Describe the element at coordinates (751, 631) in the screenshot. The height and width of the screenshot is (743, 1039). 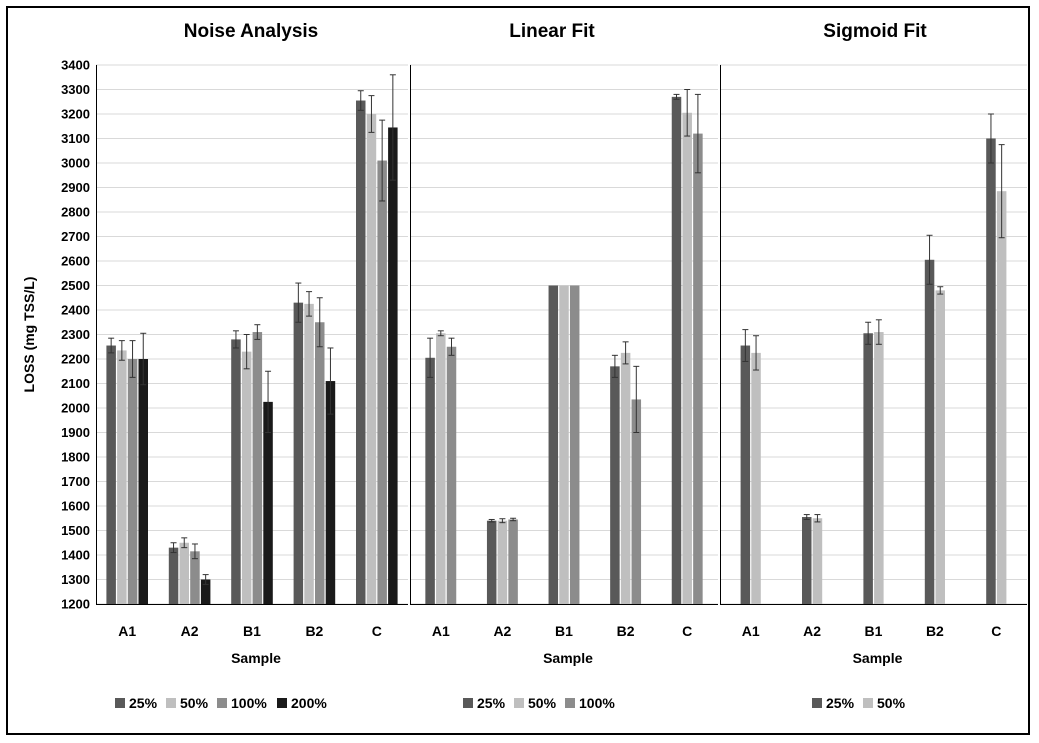
I see `x-tick-label-A1: A1` at that location.